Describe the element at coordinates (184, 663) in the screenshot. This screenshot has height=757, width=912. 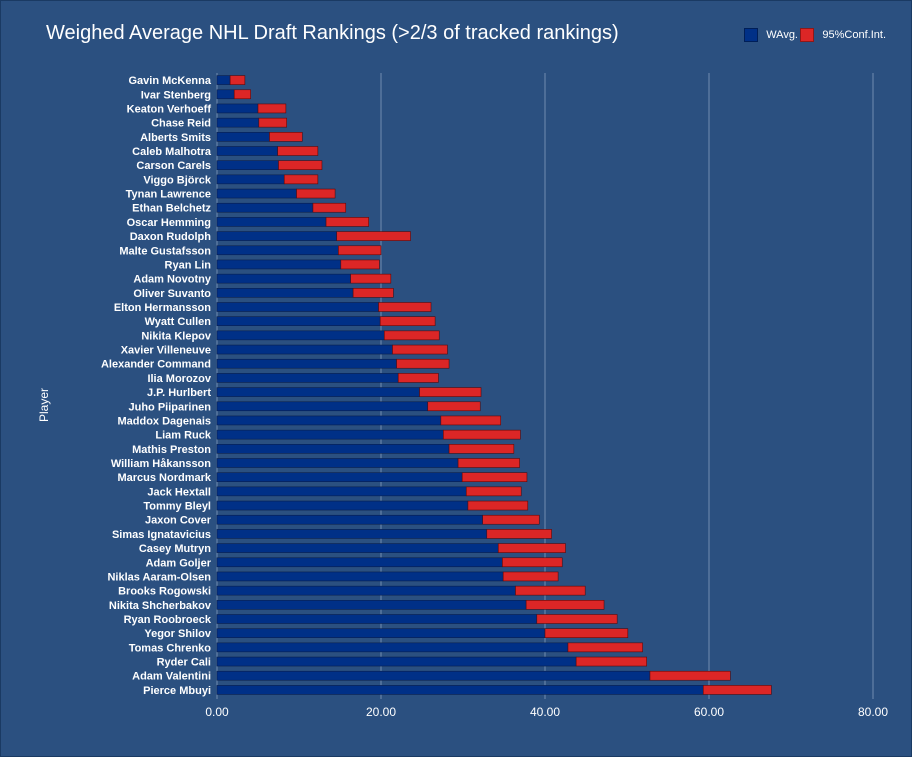
I see `y-tick-label: Ryder Cali` at that location.